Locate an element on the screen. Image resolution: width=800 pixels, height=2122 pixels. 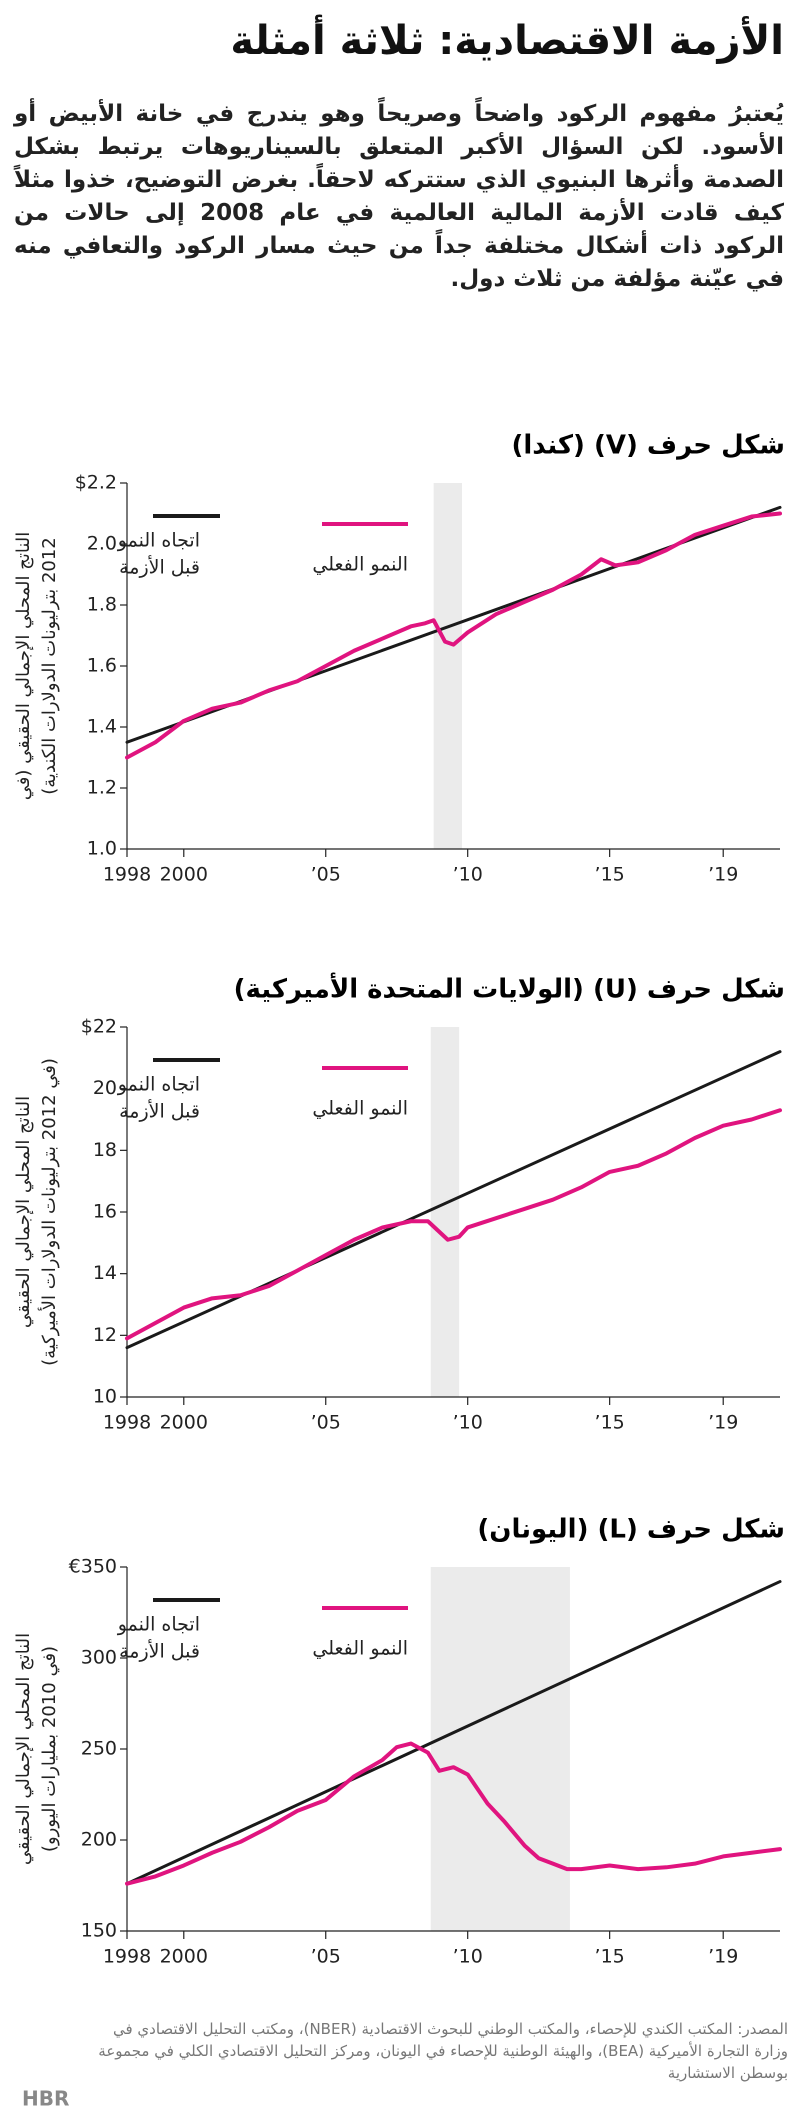
y-tick-label: 150 is located at coordinates (99, 1931).